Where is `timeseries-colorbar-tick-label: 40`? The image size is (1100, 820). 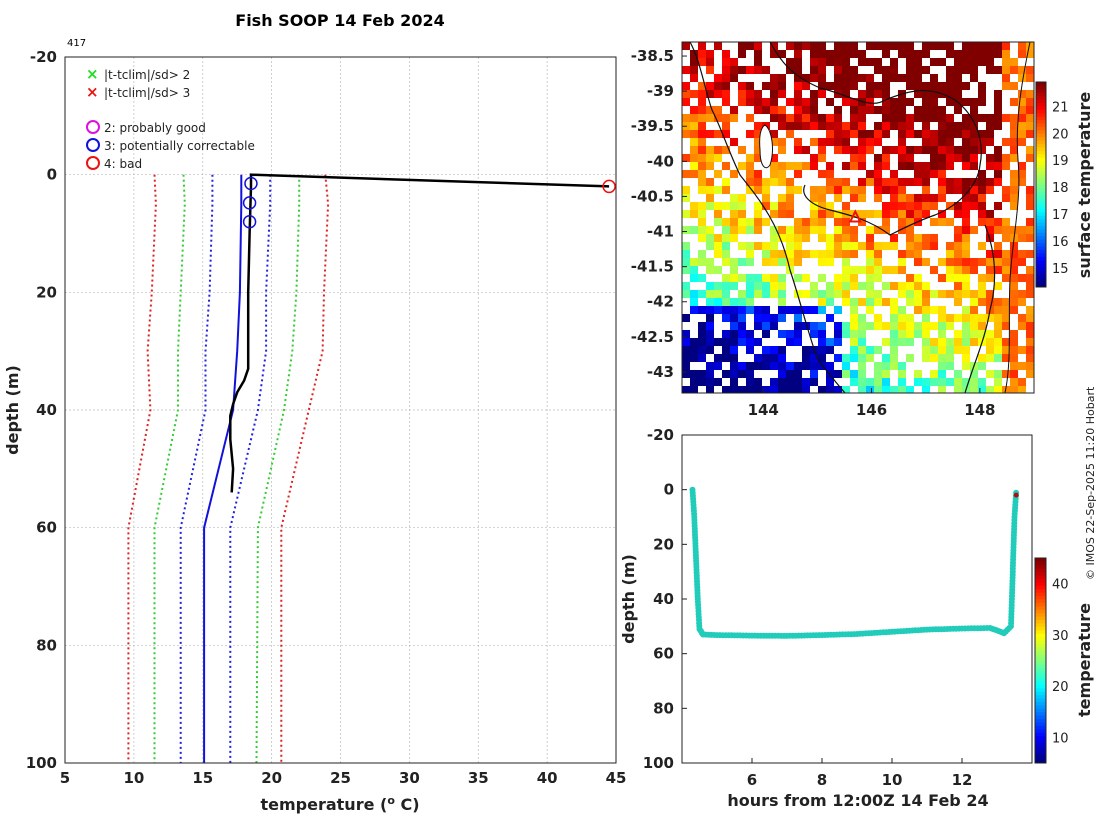
timeseries-colorbar-tick-label: 40 is located at coordinates (1060, 585).